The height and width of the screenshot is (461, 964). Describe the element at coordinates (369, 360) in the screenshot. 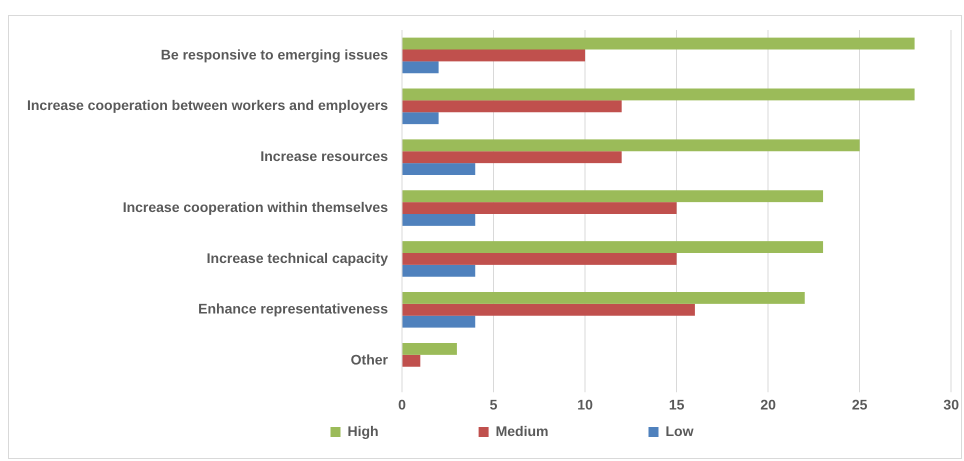

I see `y-tick-label: Other` at that location.